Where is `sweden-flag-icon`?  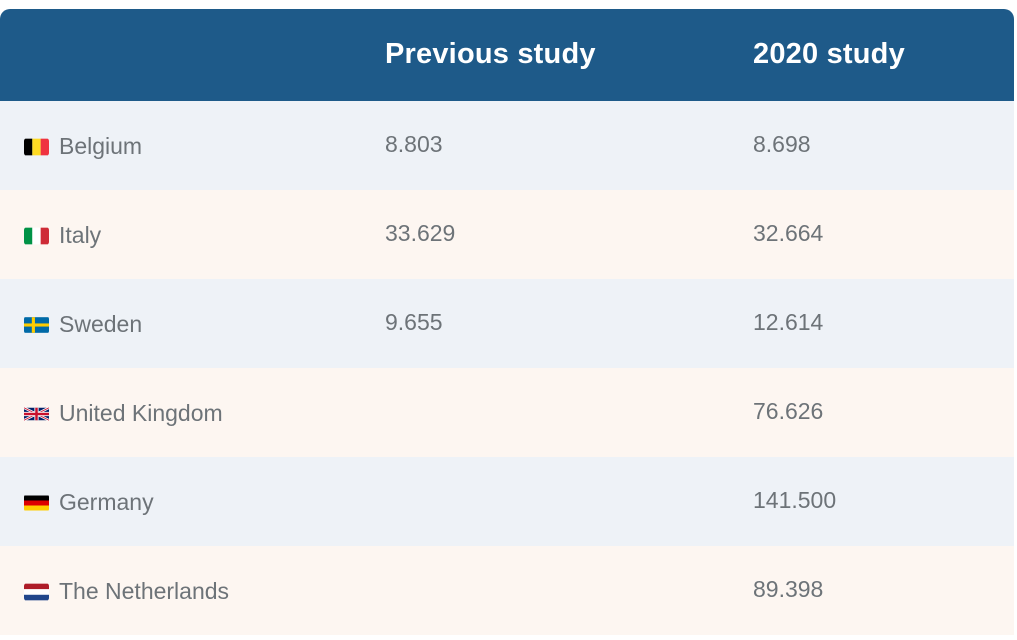
sweden-flag-icon is located at coordinates (36, 325).